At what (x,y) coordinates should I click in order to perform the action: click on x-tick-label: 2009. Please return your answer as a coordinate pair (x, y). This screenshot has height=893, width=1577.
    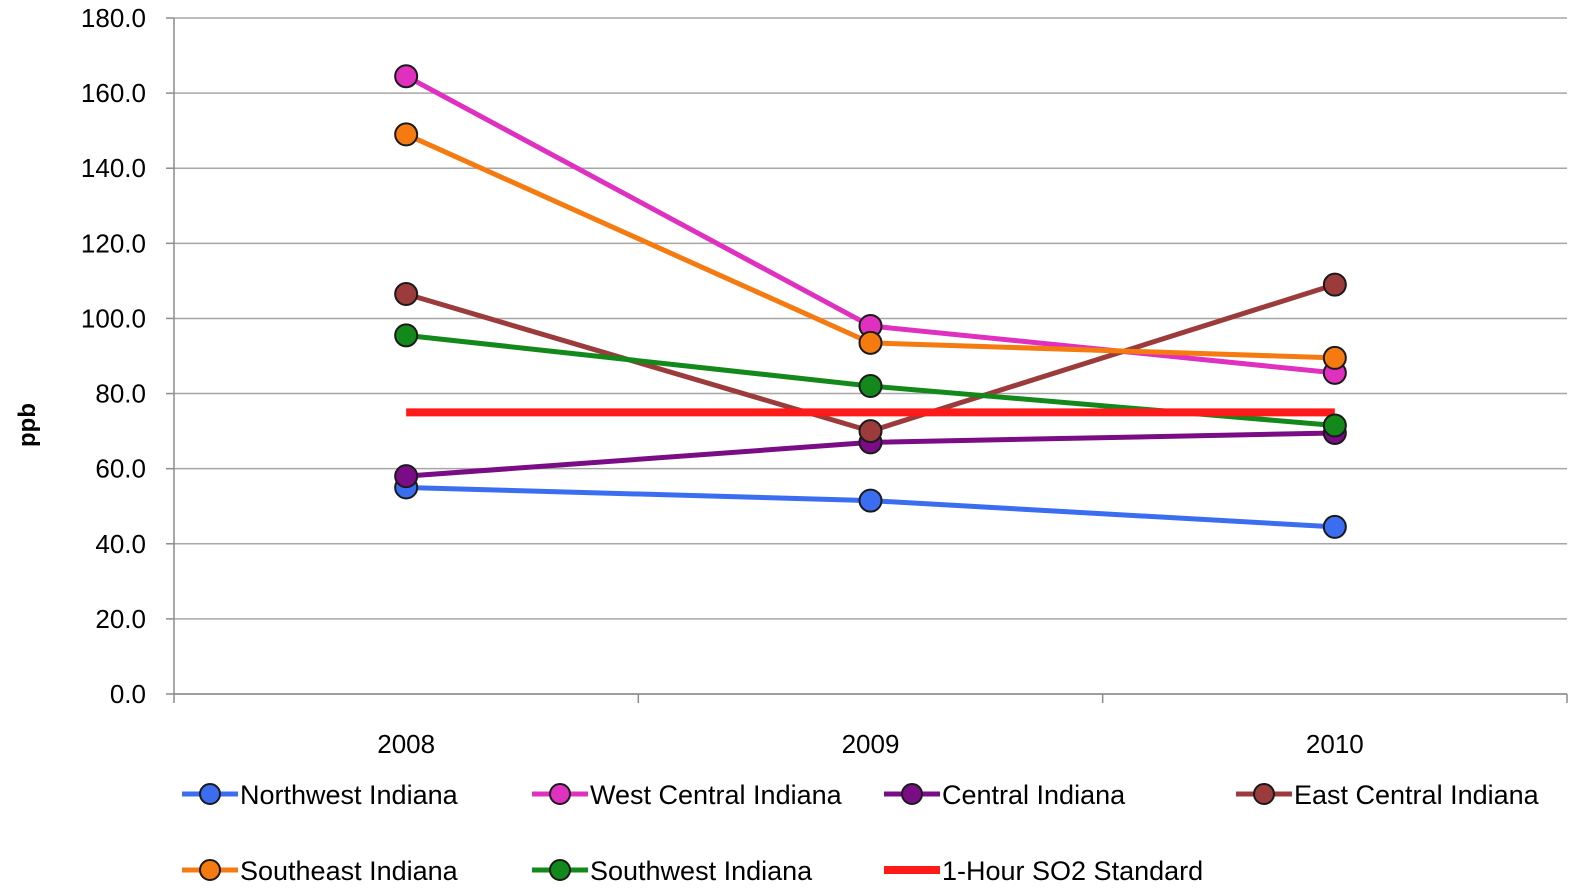
    Looking at the image, I should click on (871, 744).